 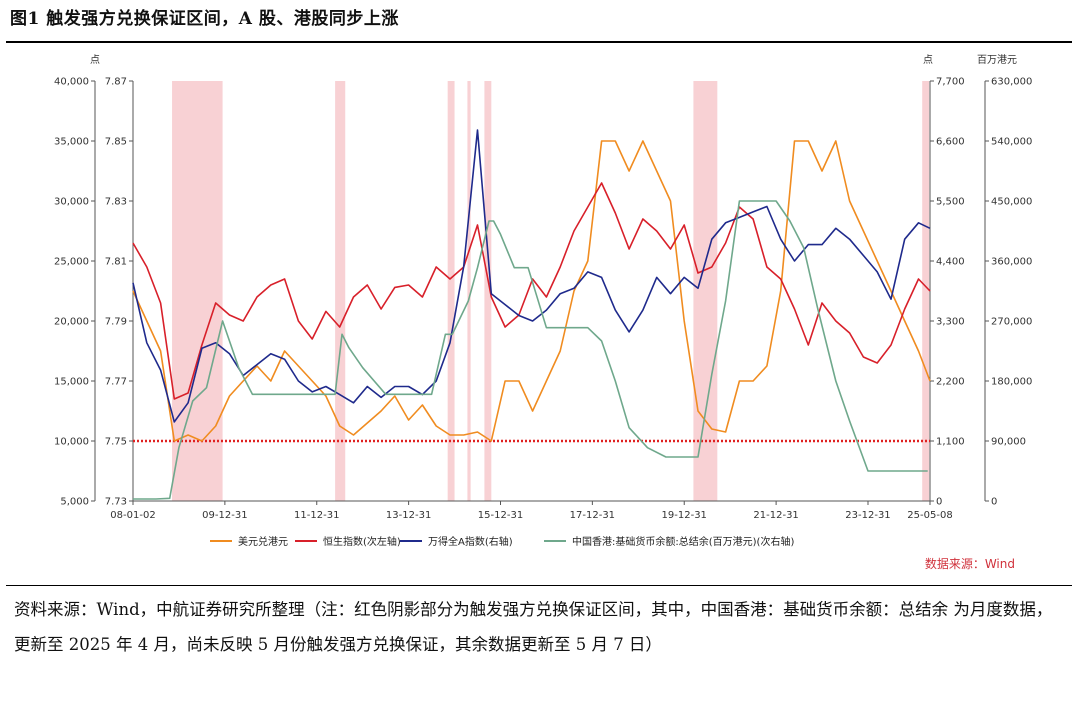 What do you see at coordinates (116, 82) in the screenshot?
I see `left_inner-tick-label: 7.87` at bounding box center [116, 82].